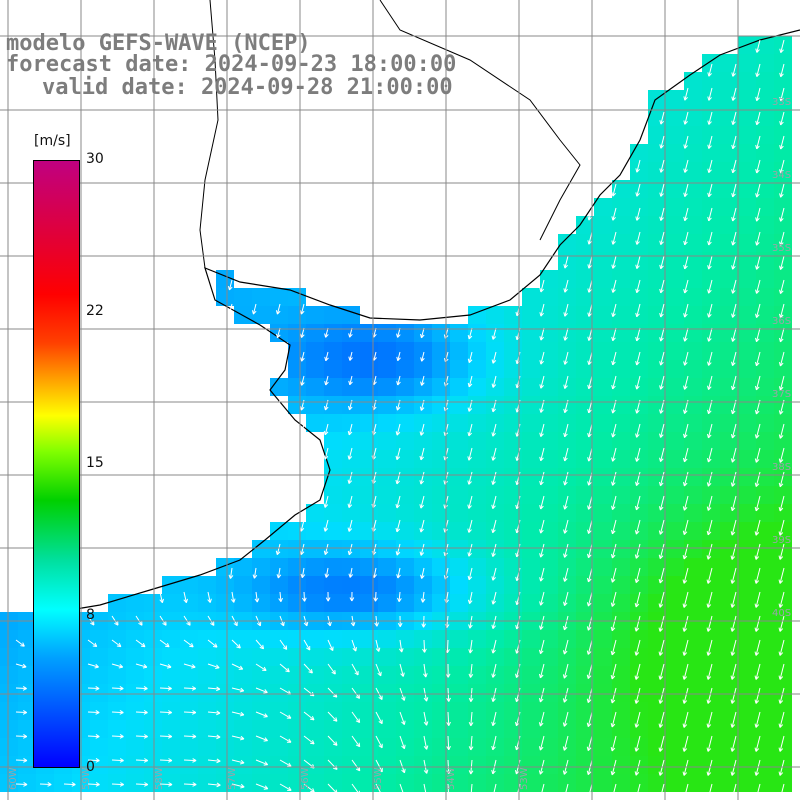 The image size is (800, 800). I want to click on lat-label: 37S, so click(781, 394).